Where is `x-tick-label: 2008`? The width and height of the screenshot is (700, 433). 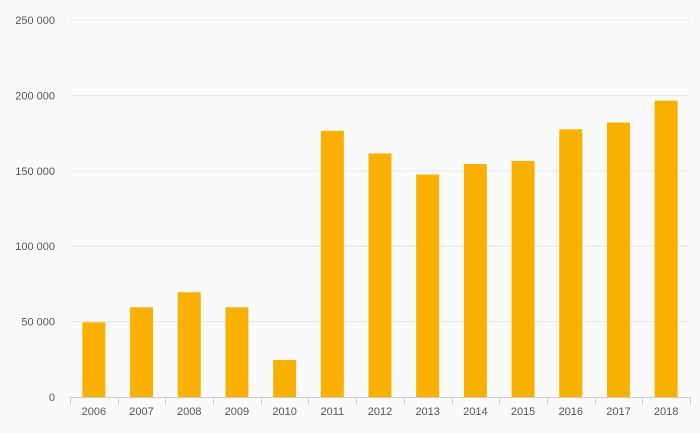
x-tick-label: 2008 is located at coordinates (189, 412).